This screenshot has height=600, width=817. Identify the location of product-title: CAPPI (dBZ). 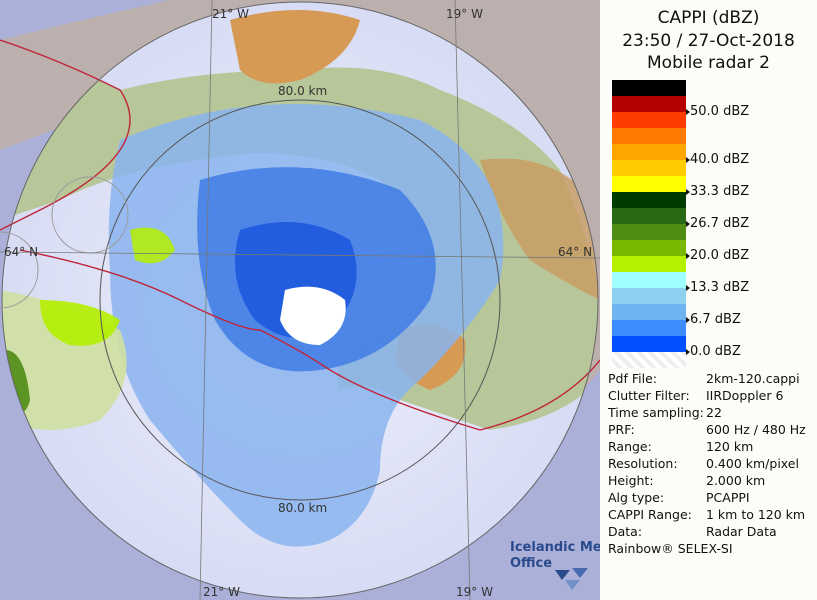
(708, 18).